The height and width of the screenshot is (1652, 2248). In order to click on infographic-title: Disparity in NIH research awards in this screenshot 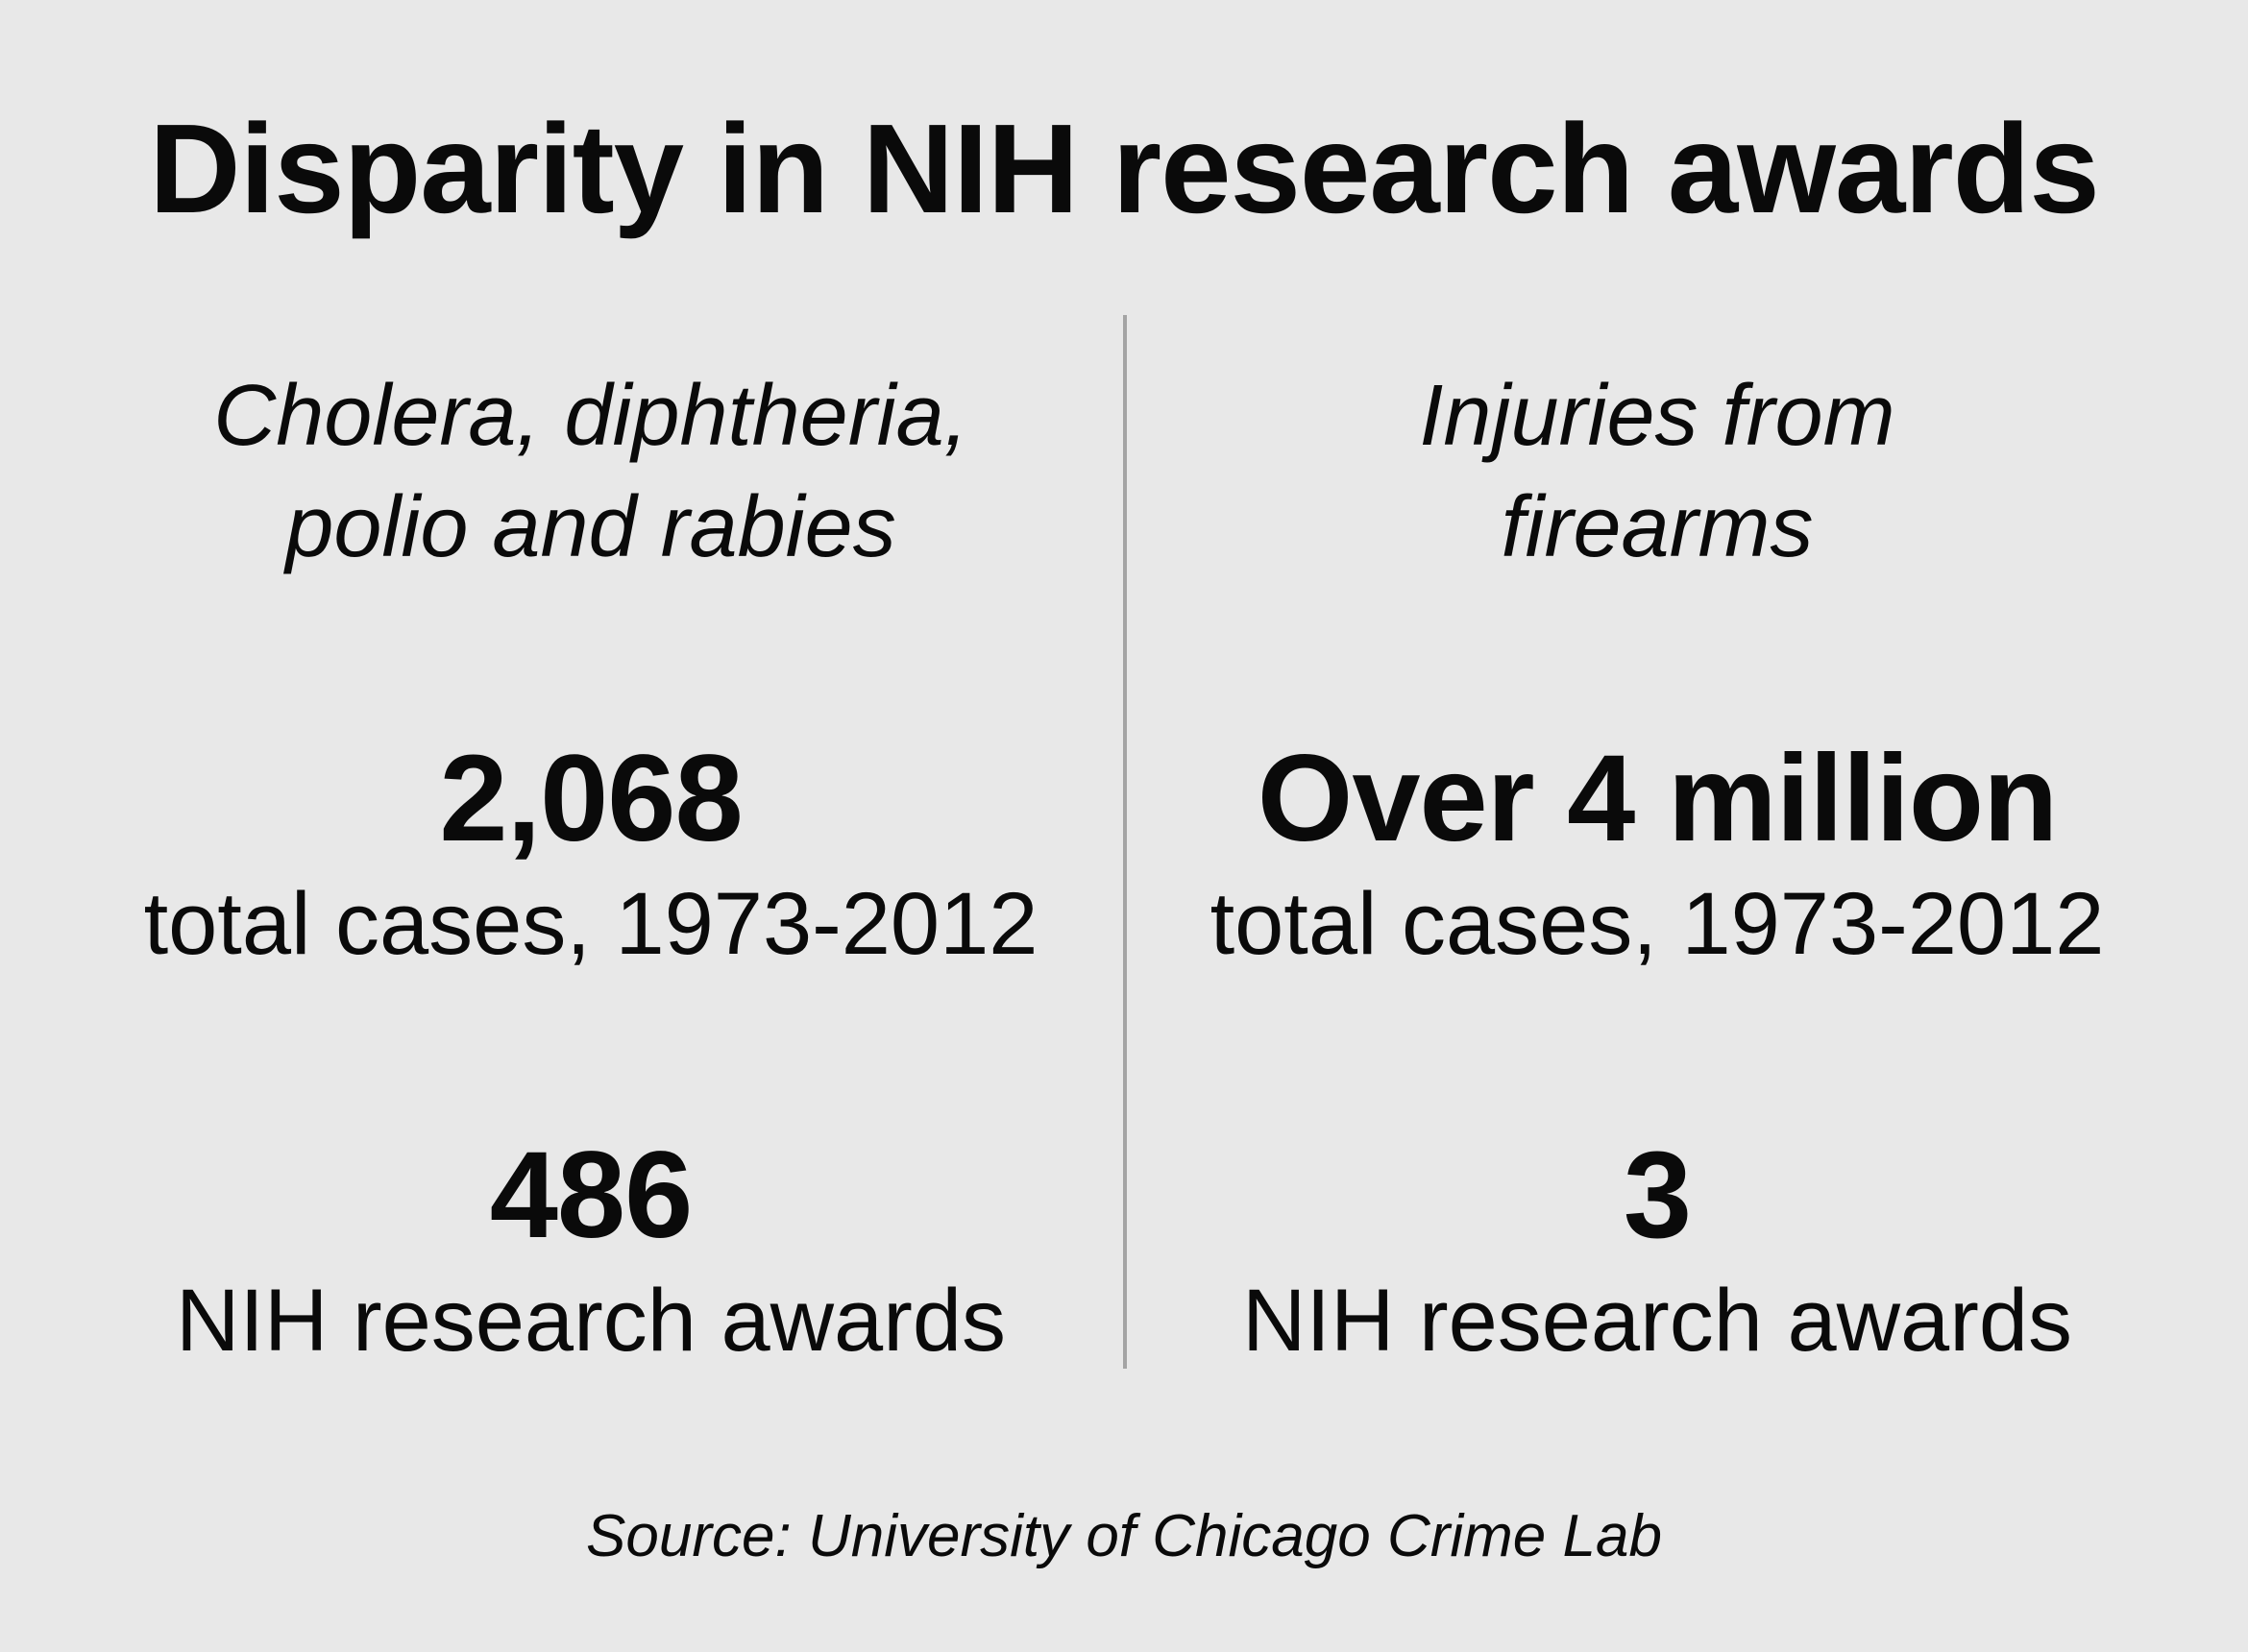, I will do `click(1125, 168)`.